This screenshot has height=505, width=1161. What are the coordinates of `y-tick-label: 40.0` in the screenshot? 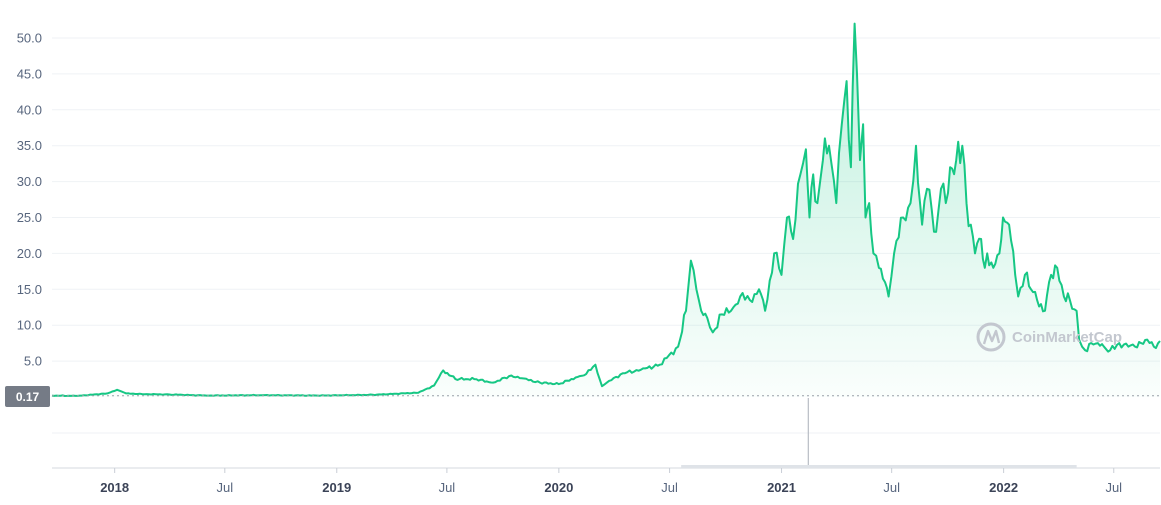 It's located at (29, 109).